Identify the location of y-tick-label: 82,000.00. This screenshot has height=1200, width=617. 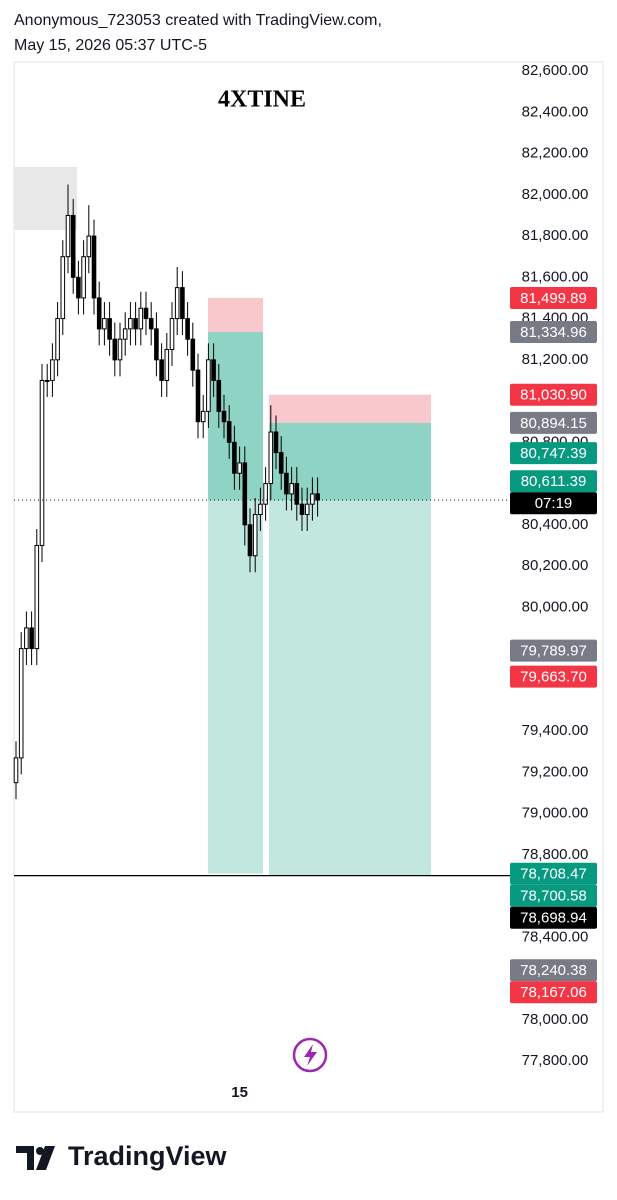
(555, 194).